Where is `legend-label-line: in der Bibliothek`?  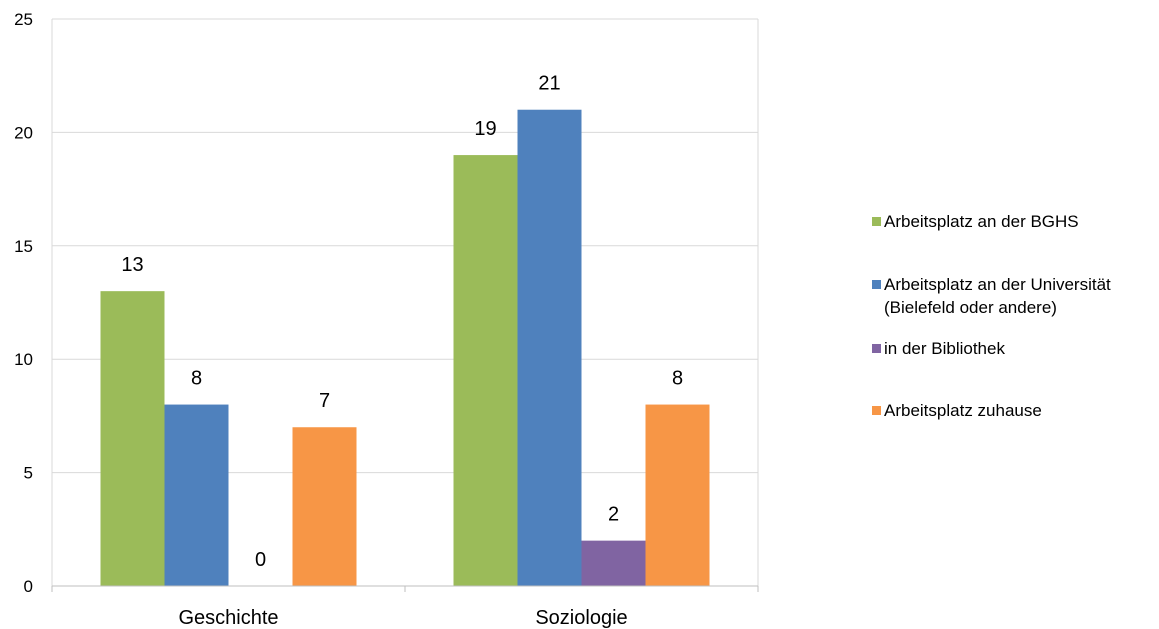
legend-label-line: in der Bibliothek is located at coordinates (944, 348).